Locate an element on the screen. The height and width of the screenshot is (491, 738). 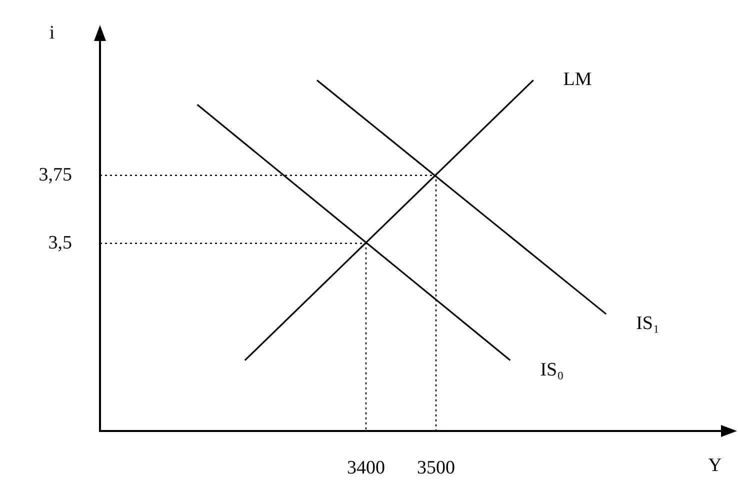
y-tick-label: 3,5 is located at coordinates (60, 243).